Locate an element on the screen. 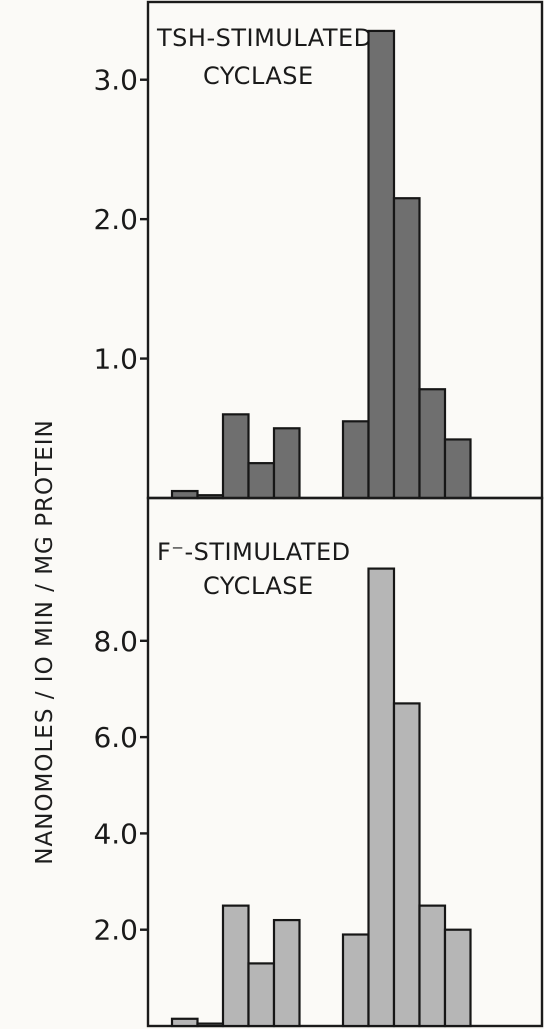 The width and height of the screenshot is (544, 1033). panel-2-ytick-label: 2.0 is located at coordinates (115, 930).